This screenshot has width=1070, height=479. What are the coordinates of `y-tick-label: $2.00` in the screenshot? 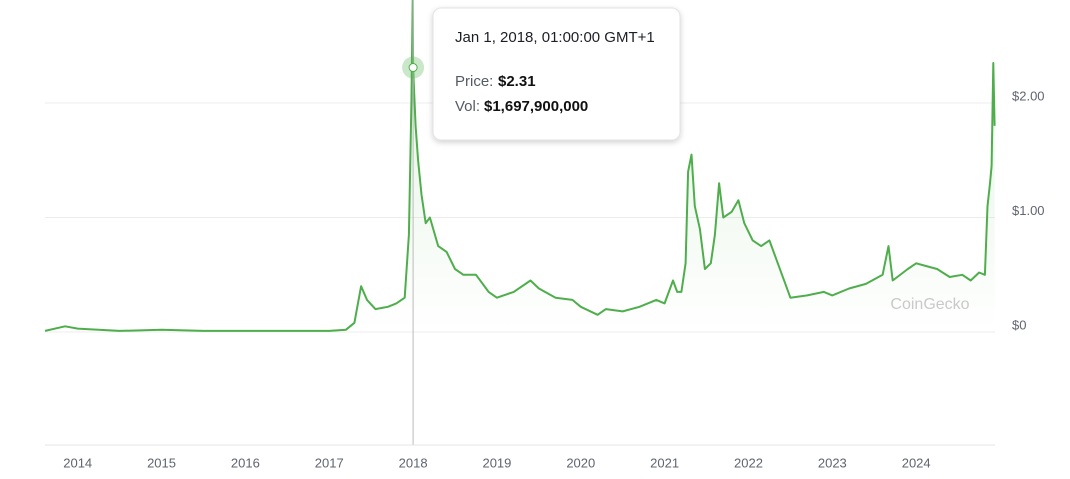 It's located at (1028, 95).